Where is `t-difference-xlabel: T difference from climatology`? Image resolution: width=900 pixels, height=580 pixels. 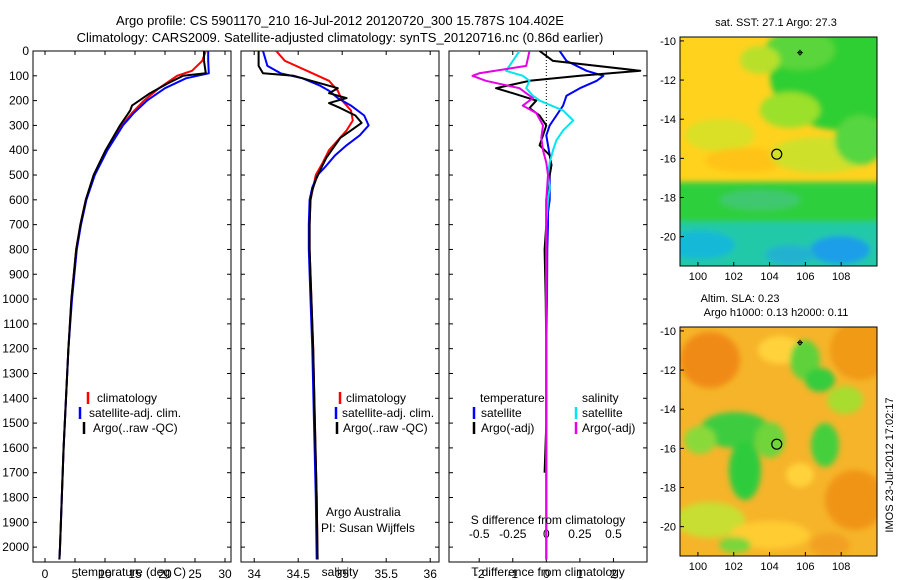 t-difference-xlabel: T difference from climatology is located at coordinates (548, 572).